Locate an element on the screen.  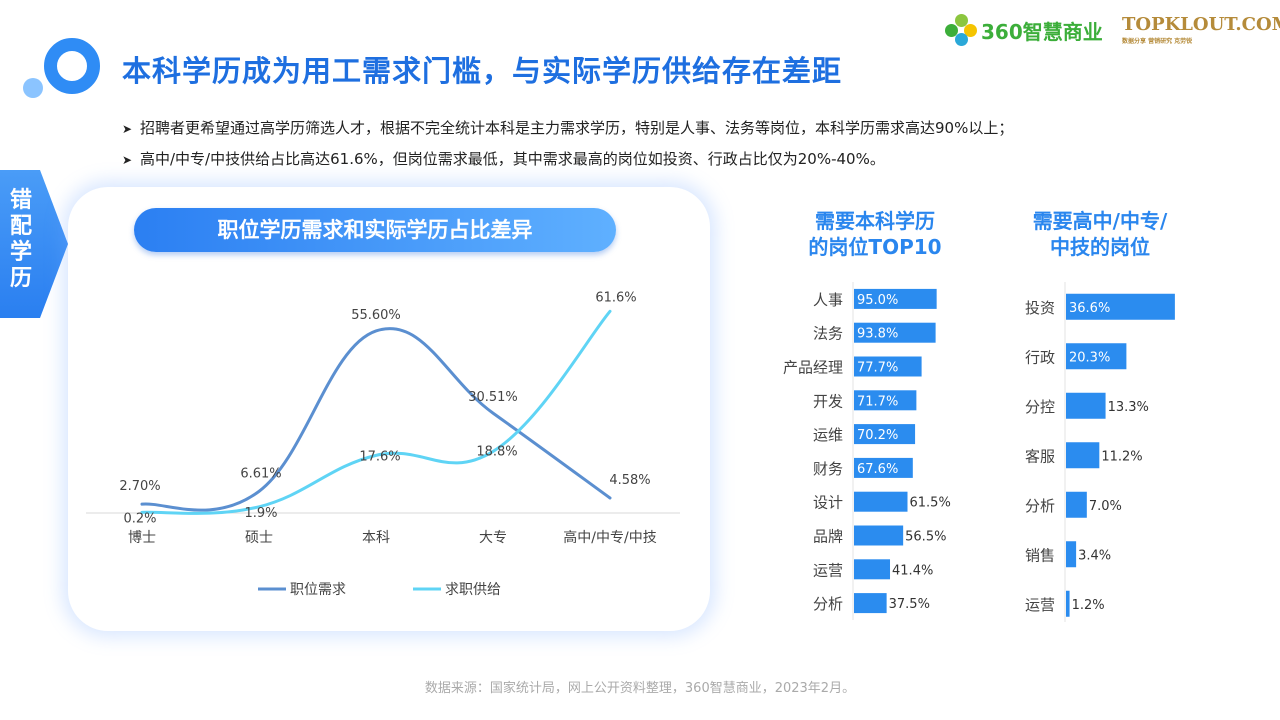
data-label: 17.6% is located at coordinates (379, 456).